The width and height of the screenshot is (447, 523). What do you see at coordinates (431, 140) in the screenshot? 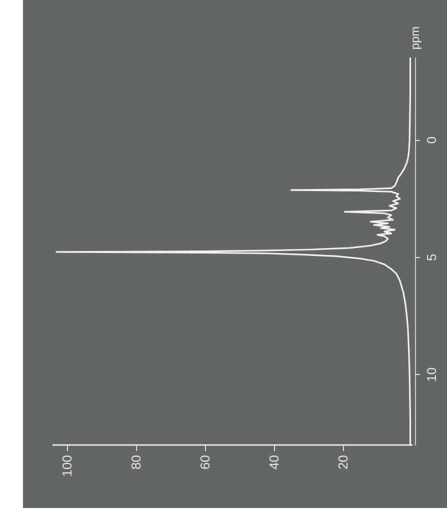
I see `y-tick-label: 0` at bounding box center [431, 140].